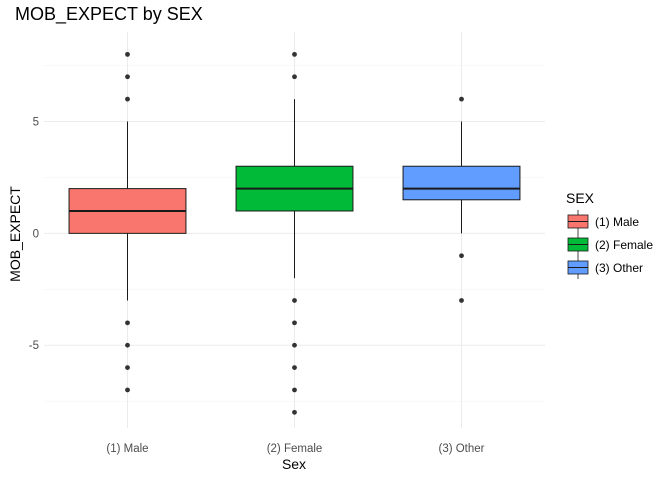 This screenshot has width=672, height=480. I want to click on legend-item: (3) Other, so click(605, 267).